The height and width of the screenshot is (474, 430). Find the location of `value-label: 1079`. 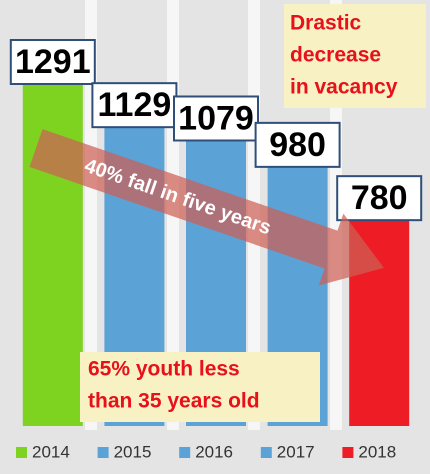

value-label: 1079 is located at coordinates (216, 118).